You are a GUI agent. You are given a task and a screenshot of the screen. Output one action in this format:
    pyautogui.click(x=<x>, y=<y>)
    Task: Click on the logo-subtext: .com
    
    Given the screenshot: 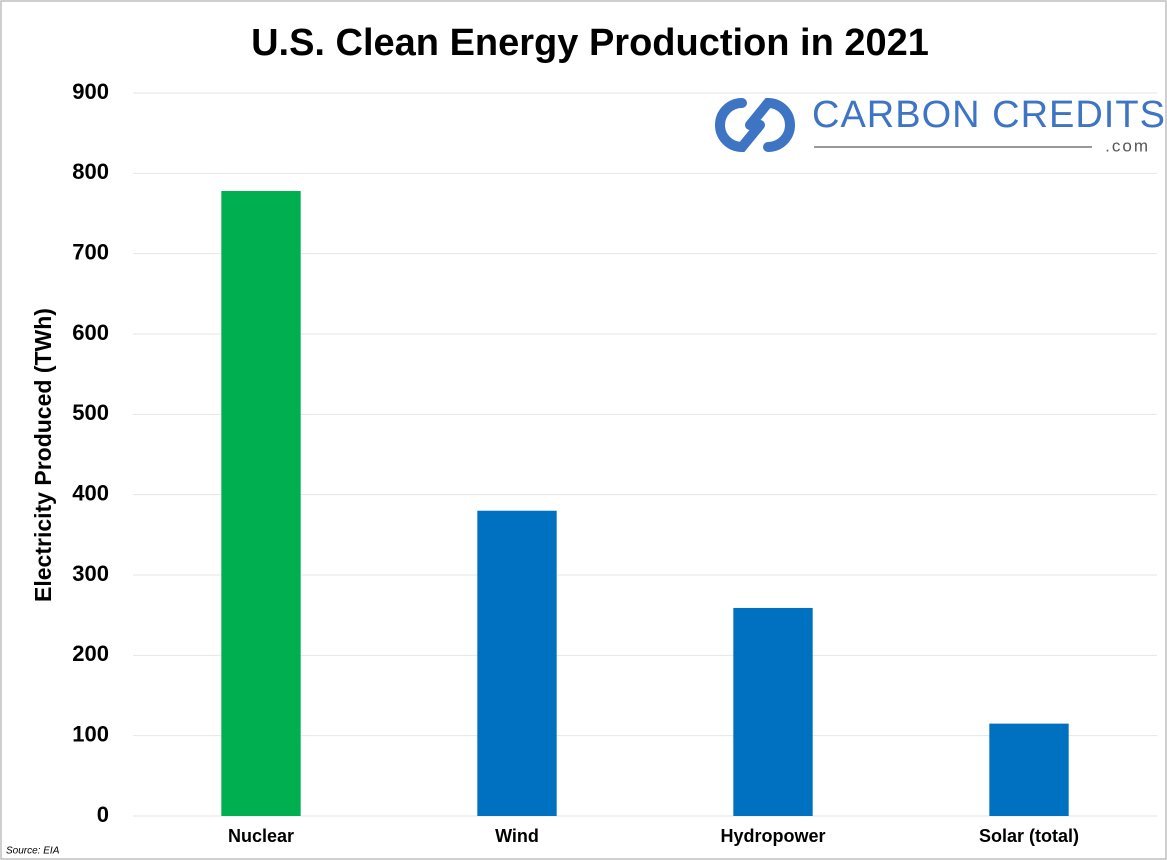 What is the action you would take?
    pyautogui.click(x=1127, y=145)
    